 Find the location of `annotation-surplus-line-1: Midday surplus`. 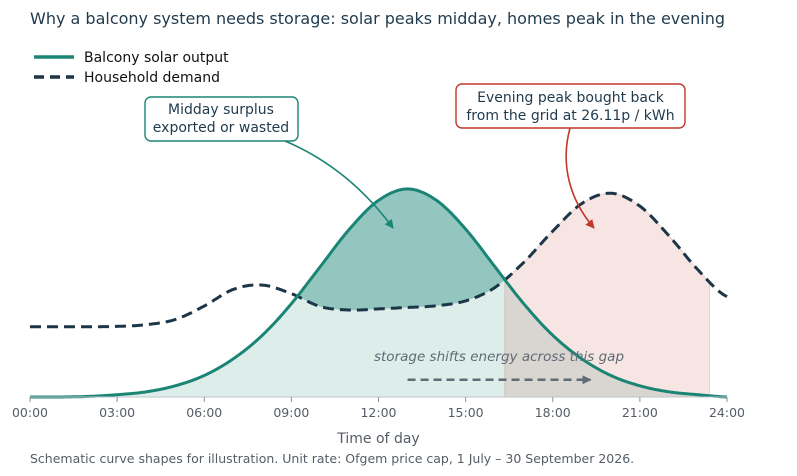

annotation-surplus-line-1: Midday surplus is located at coordinates (221, 110).